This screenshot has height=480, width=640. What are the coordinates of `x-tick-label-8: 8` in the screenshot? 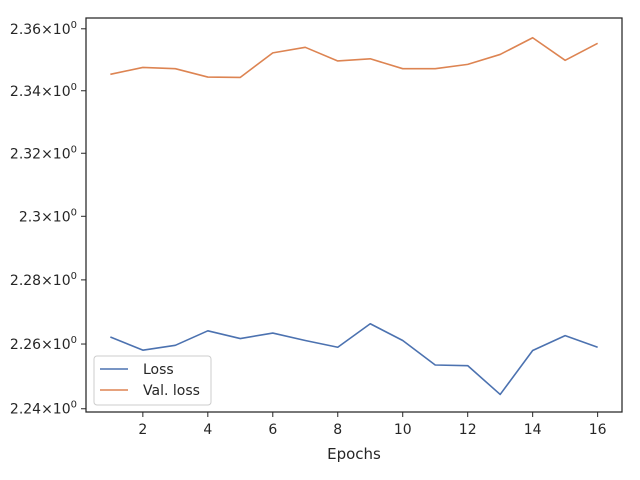 It's located at (337, 430).